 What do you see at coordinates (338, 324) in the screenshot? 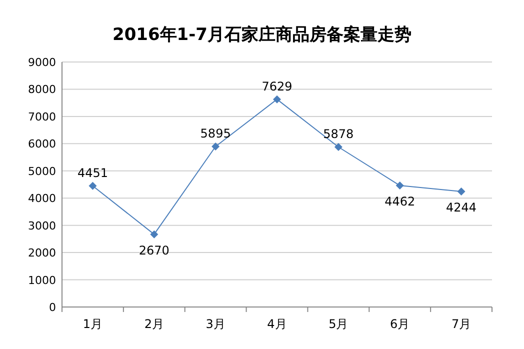
I see `x-tick-label: 5月` at bounding box center [338, 324].